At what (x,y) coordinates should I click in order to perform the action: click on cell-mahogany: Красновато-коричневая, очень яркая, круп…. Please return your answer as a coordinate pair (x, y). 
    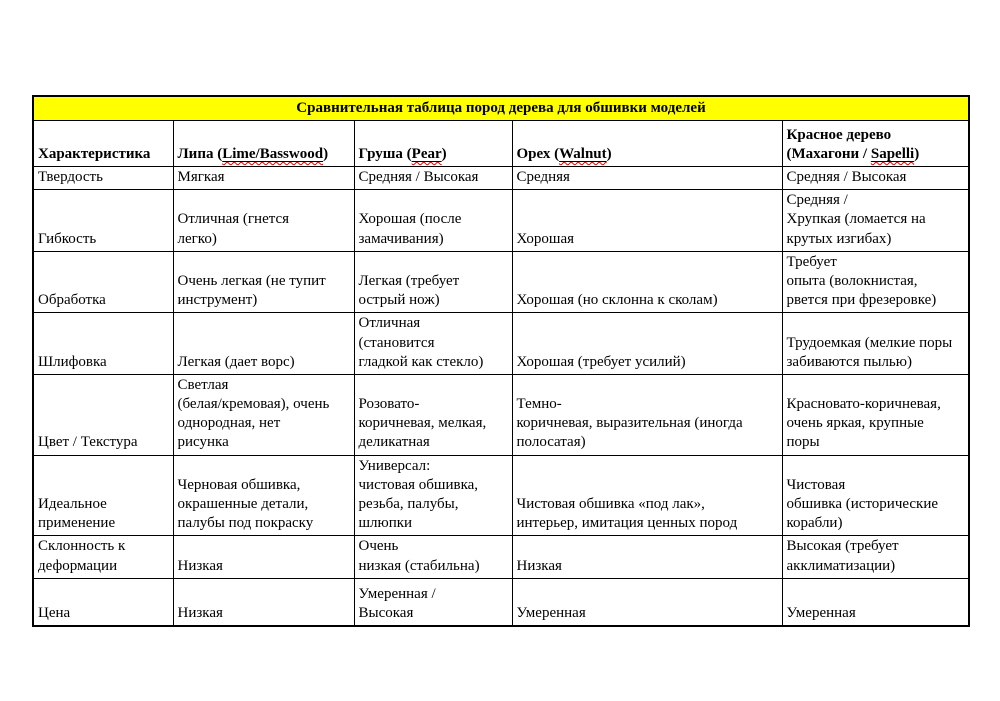
    Looking at the image, I should click on (875, 414).